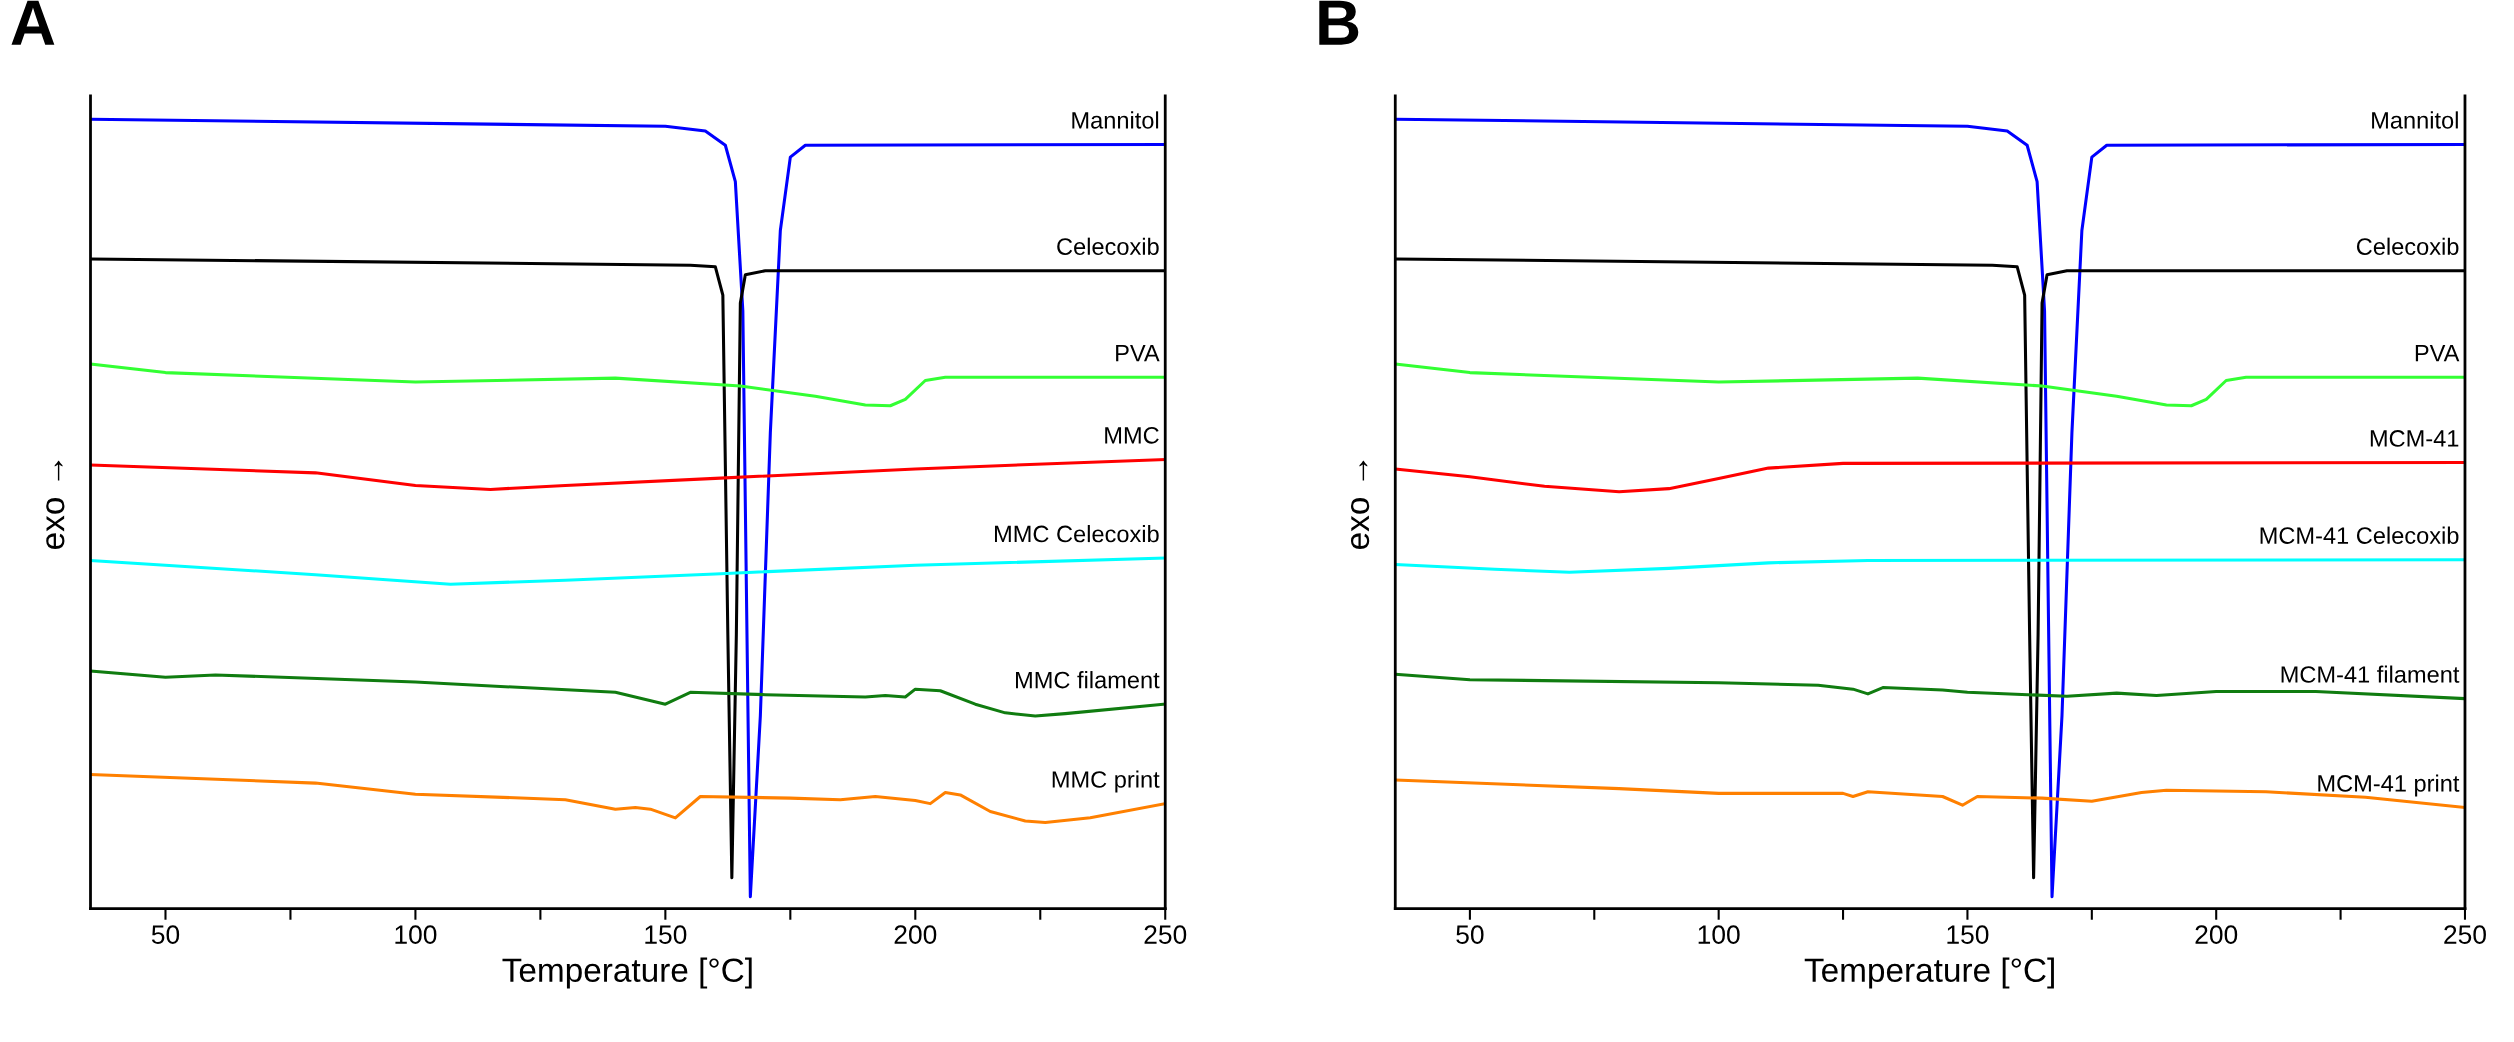 Image resolution: width=2514 pixels, height=1042 pixels. I want to click on series-label: MCM-41 Celecoxib, so click(2359, 535).